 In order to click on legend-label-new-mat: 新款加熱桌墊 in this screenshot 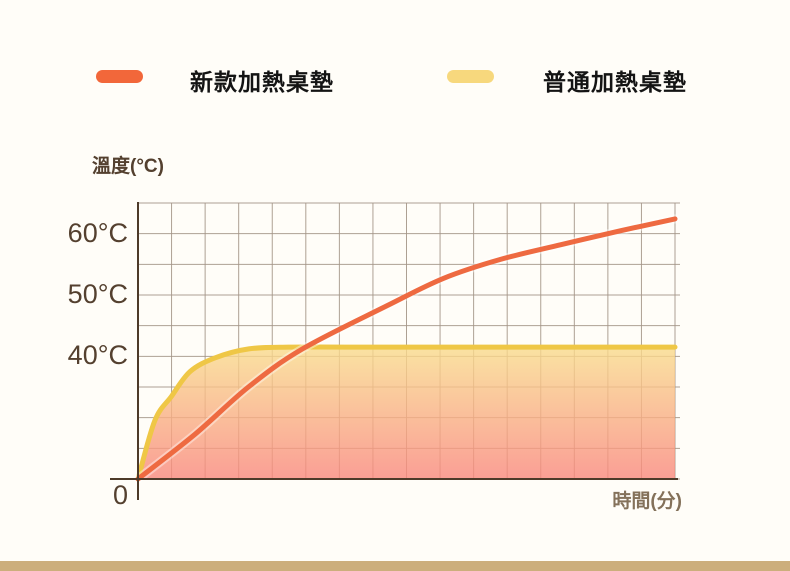, I will do `click(262, 82)`.